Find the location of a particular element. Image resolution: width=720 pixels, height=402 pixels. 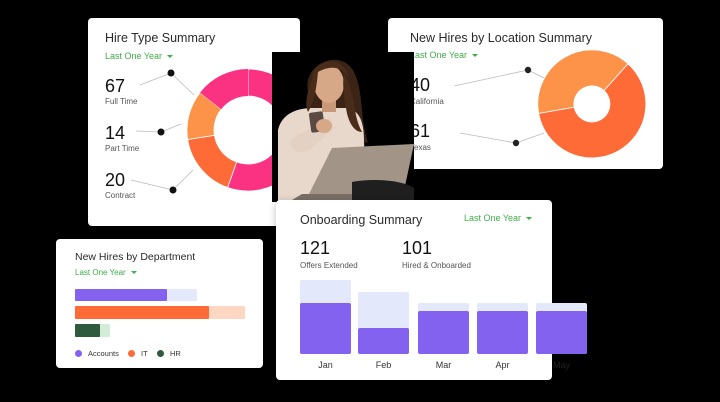

onboarding-title: Onboarding Summary is located at coordinates (361, 220).